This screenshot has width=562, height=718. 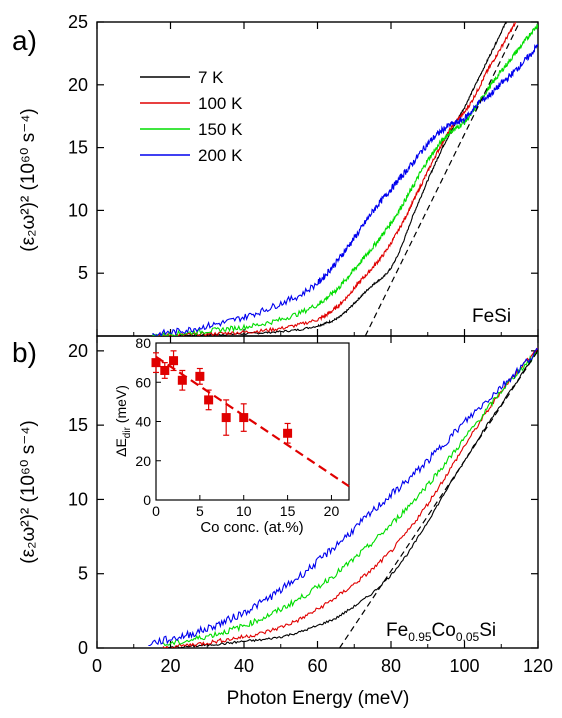 What do you see at coordinates (83, 648) in the screenshot?
I see `panel-b-y-tick-label: 0` at bounding box center [83, 648].